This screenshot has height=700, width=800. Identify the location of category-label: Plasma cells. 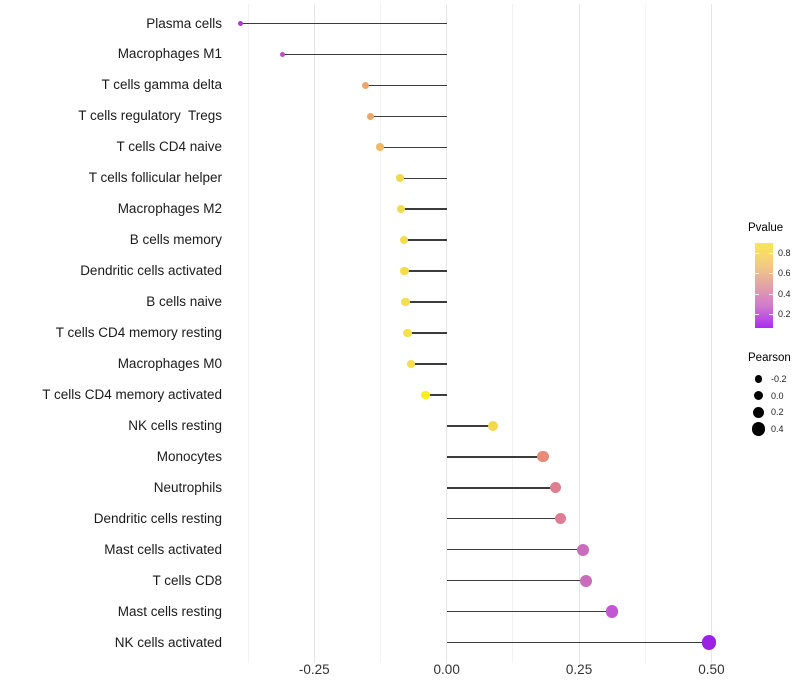
(184, 23).